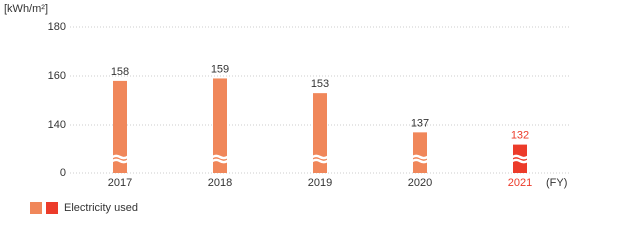 This screenshot has height=240, width=640. Describe the element at coordinates (57, 76) in the screenshot. I see `y-tick-label: 160` at that location.